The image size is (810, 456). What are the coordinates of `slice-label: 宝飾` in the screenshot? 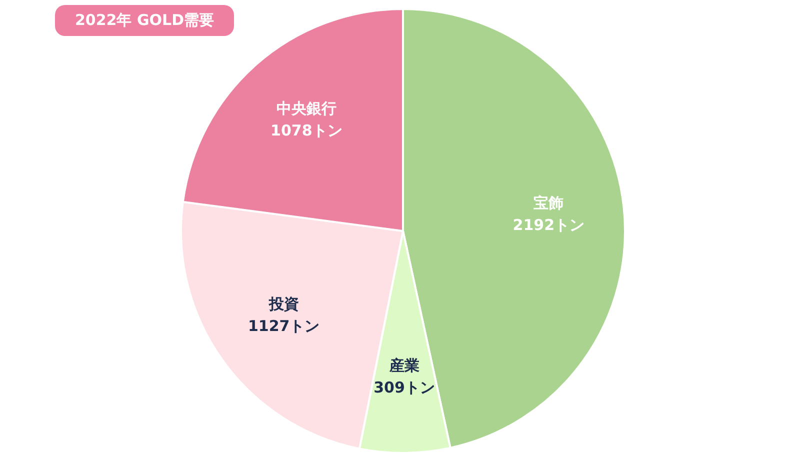 It's located at (549, 203).